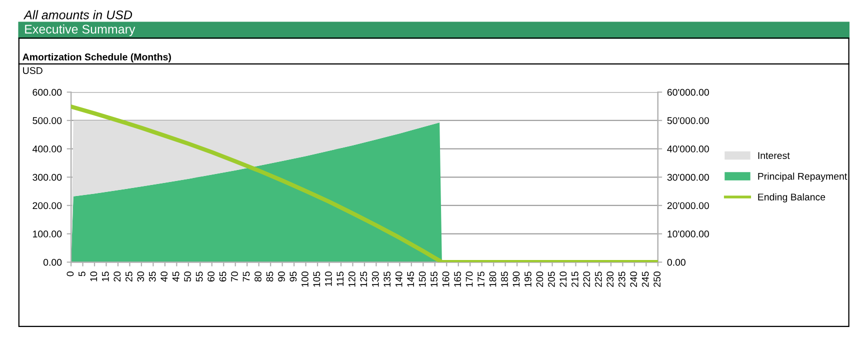  Describe the element at coordinates (586, 279) in the screenshot. I see `x-tick-label: 220` at that location.